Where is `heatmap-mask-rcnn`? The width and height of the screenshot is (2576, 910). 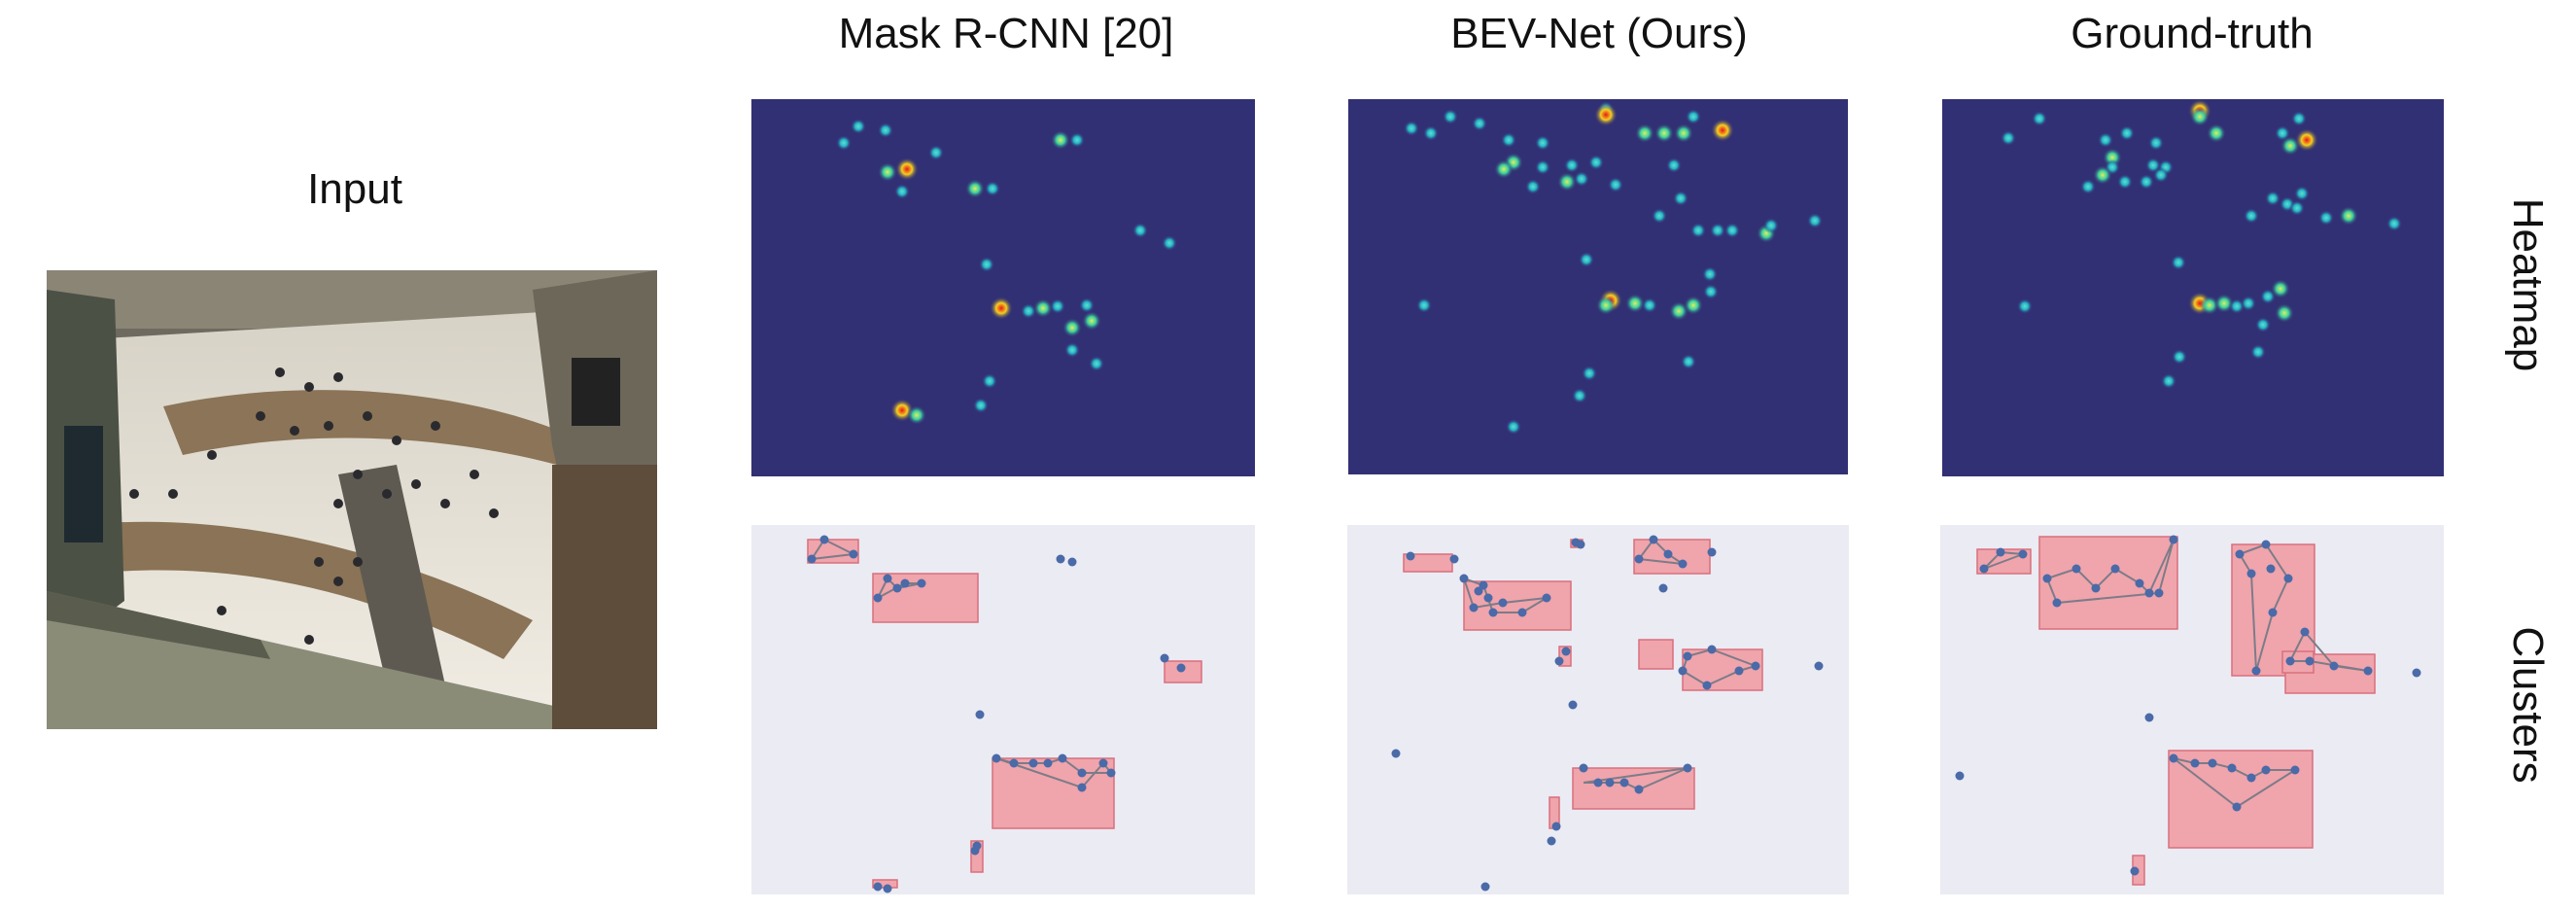
heatmap-mask-rcnn is located at coordinates (1003, 287).